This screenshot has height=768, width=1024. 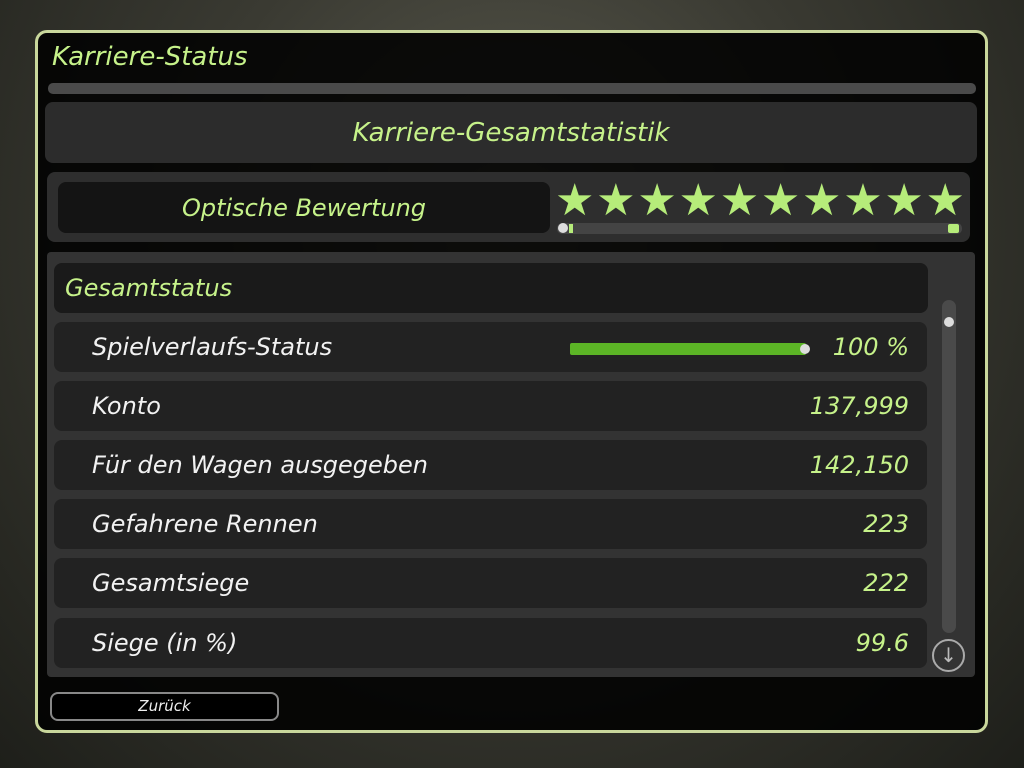 I want to click on title-divider, so click(x=512, y=88).